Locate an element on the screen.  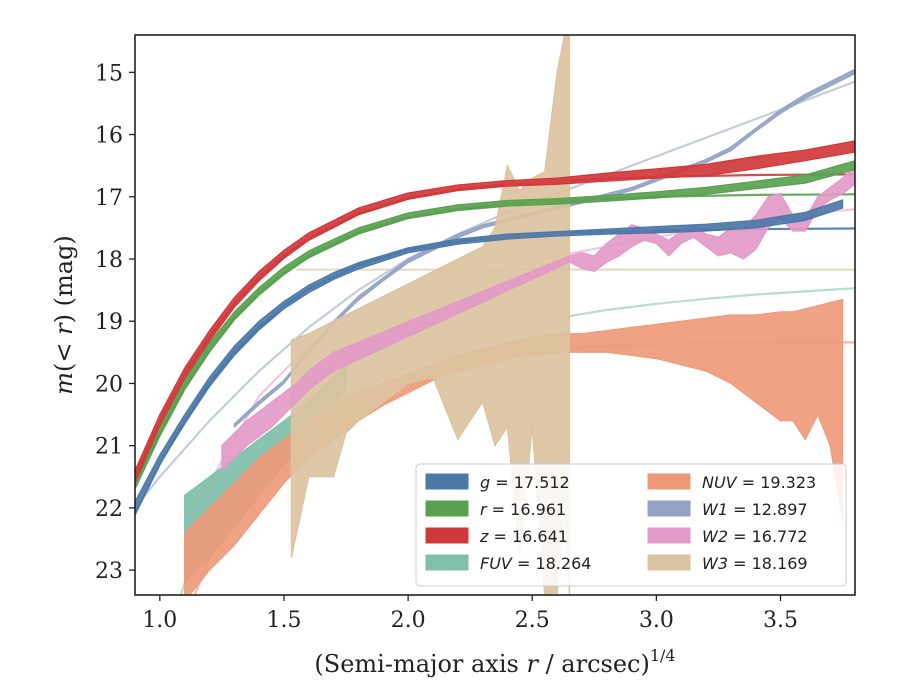
legend-label-z: z = 16.641 is located at coordinates (523, 536).